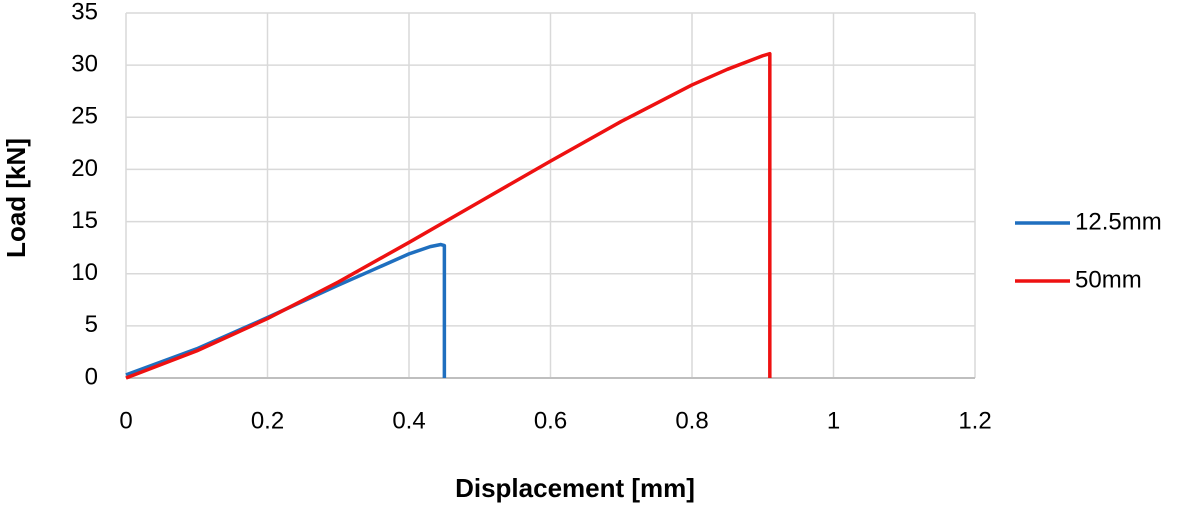  I want to click on y-axis-title: Load [kN], so click(16, 198).